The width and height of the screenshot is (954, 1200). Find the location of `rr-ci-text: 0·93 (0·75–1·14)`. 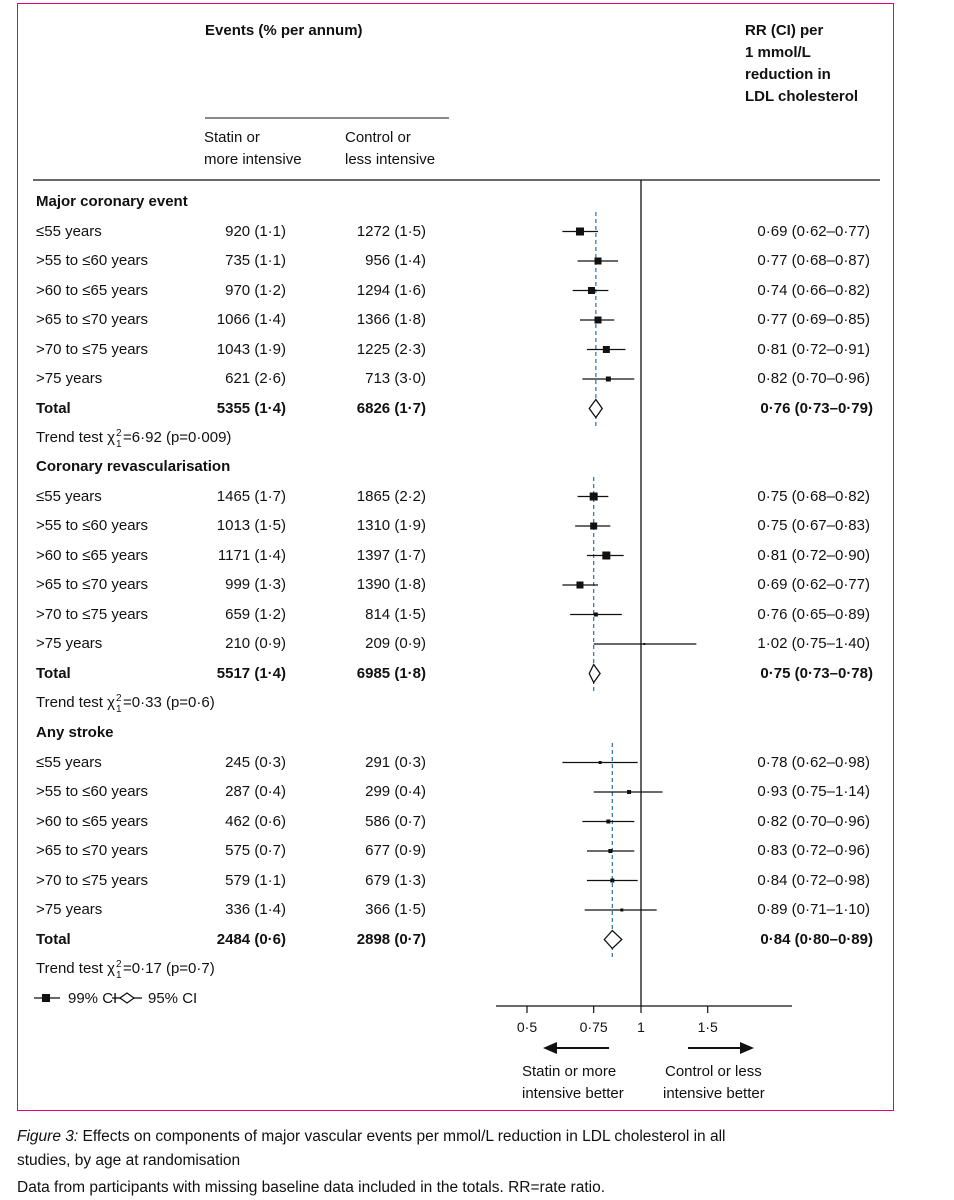

rr-ci-text: 0·93 (0·75–1·14) is located at coordinates (813, 791).